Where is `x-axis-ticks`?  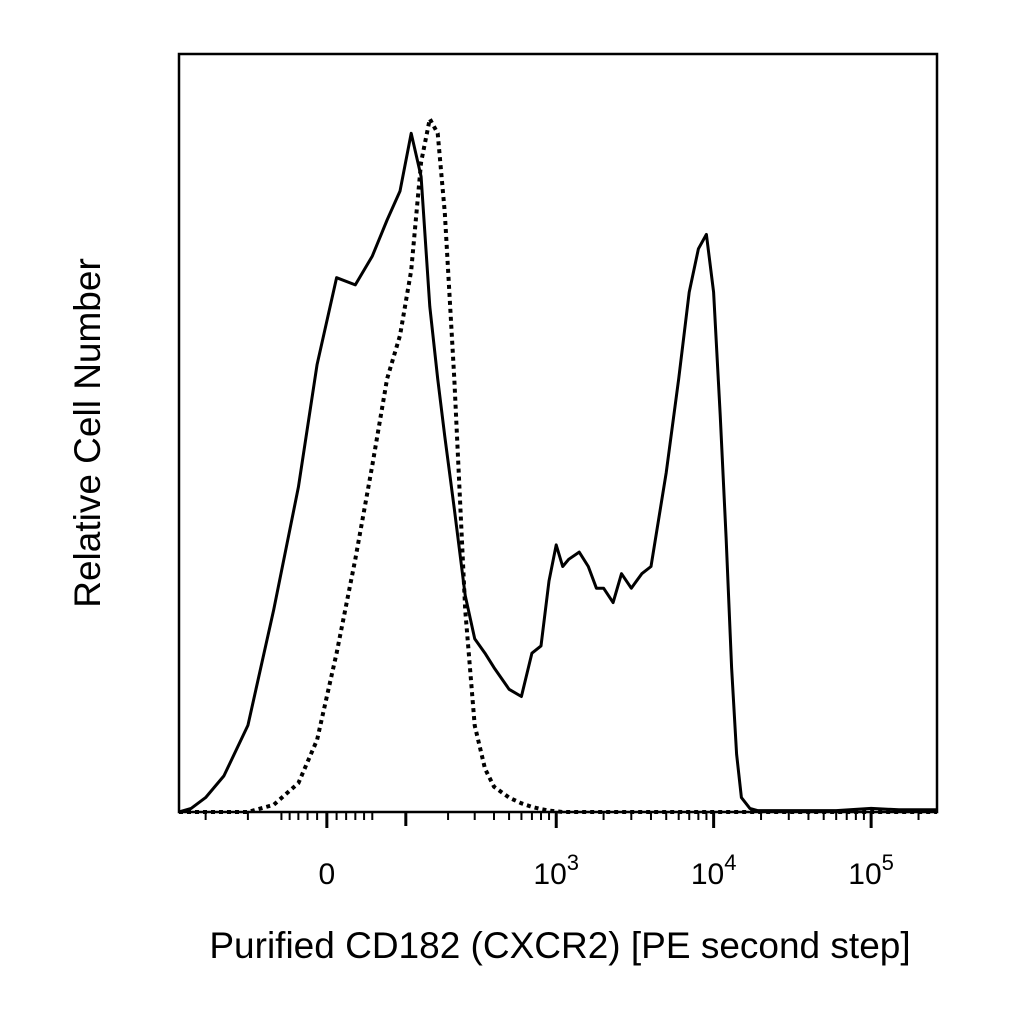
x-axis-ticks is located at coordinates (562, 820).